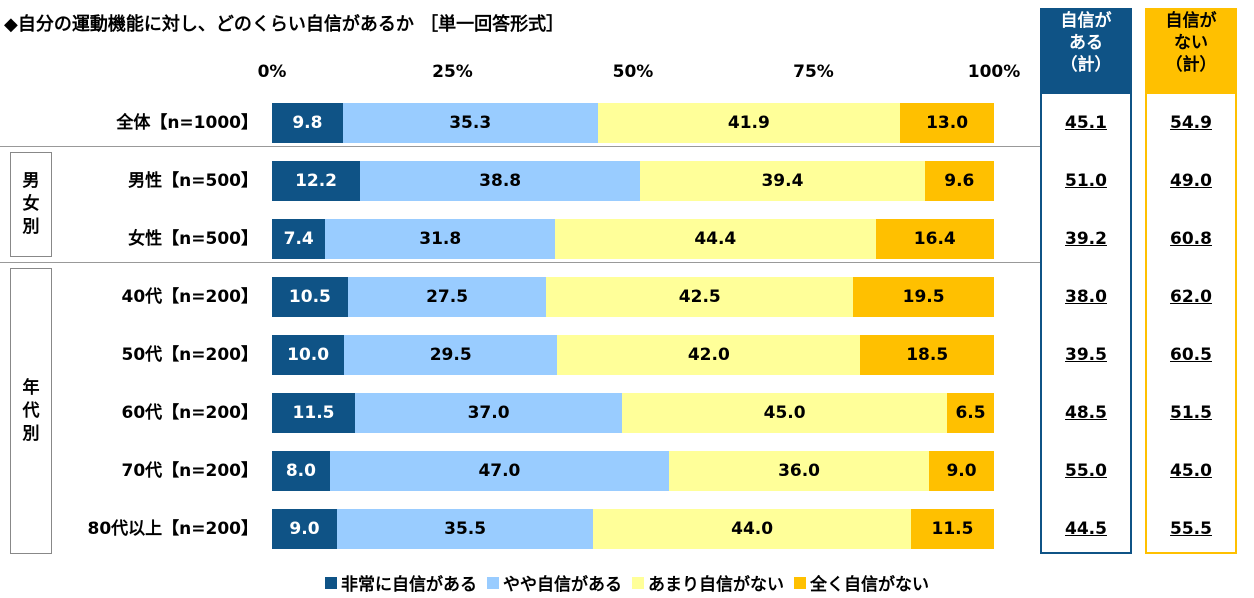 This screenshot has width=1254, height=598. Describe the element at coordinates (190, 413) in the screenshot. I see `category-label: 60代【n=200】` at that location.